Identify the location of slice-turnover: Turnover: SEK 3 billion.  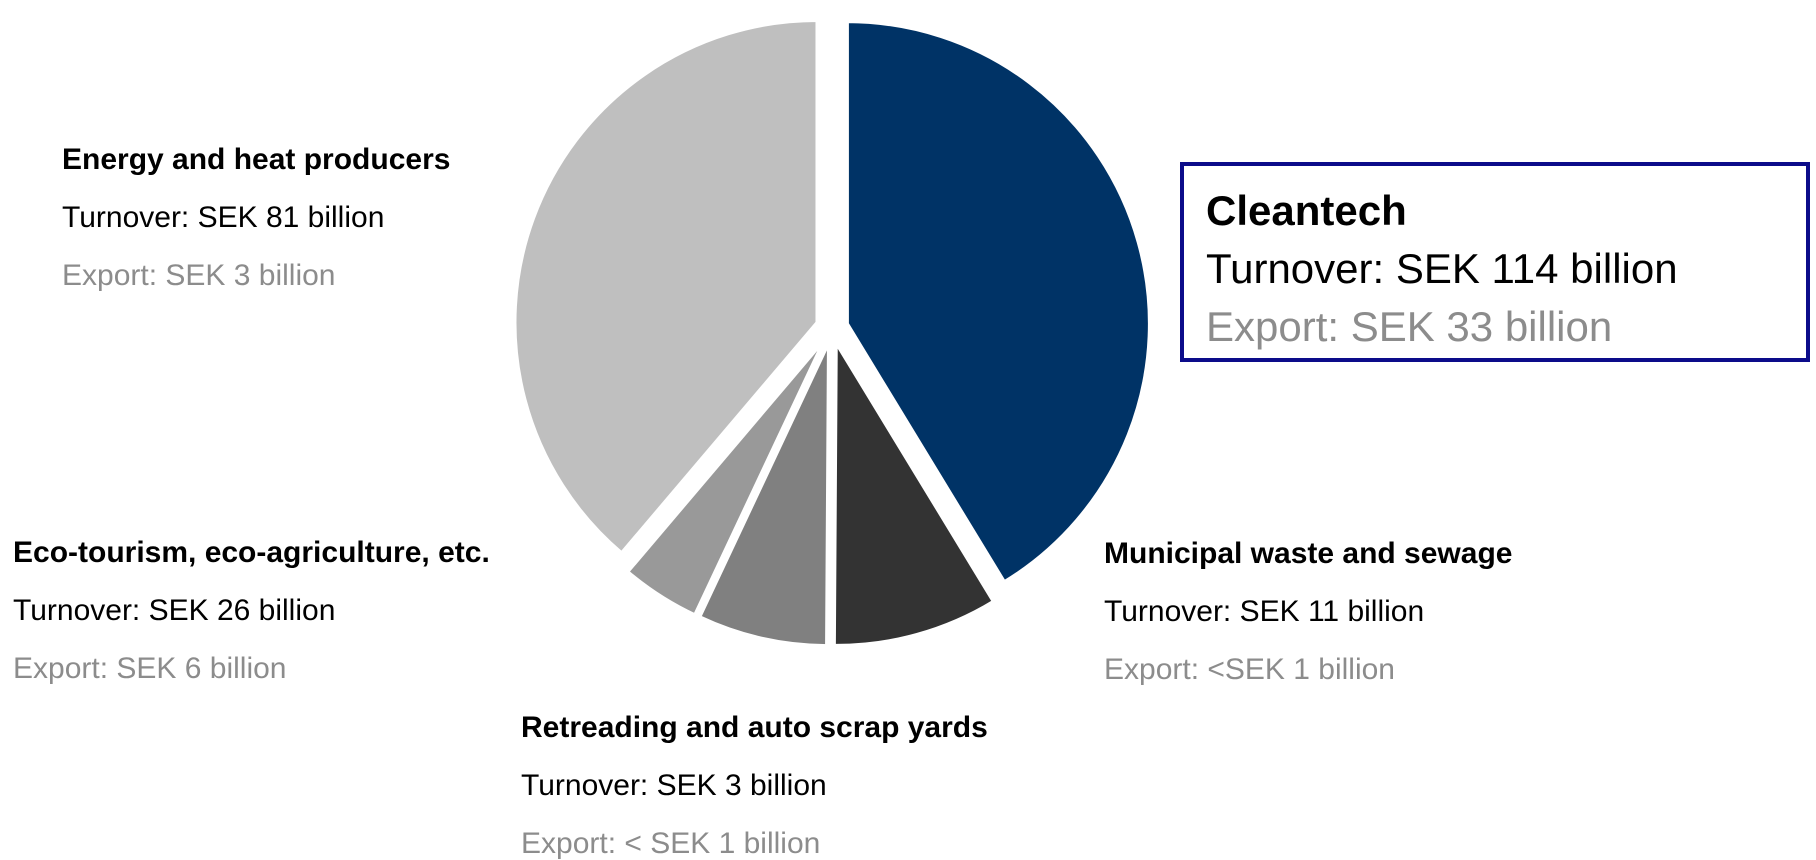
(674, 785).